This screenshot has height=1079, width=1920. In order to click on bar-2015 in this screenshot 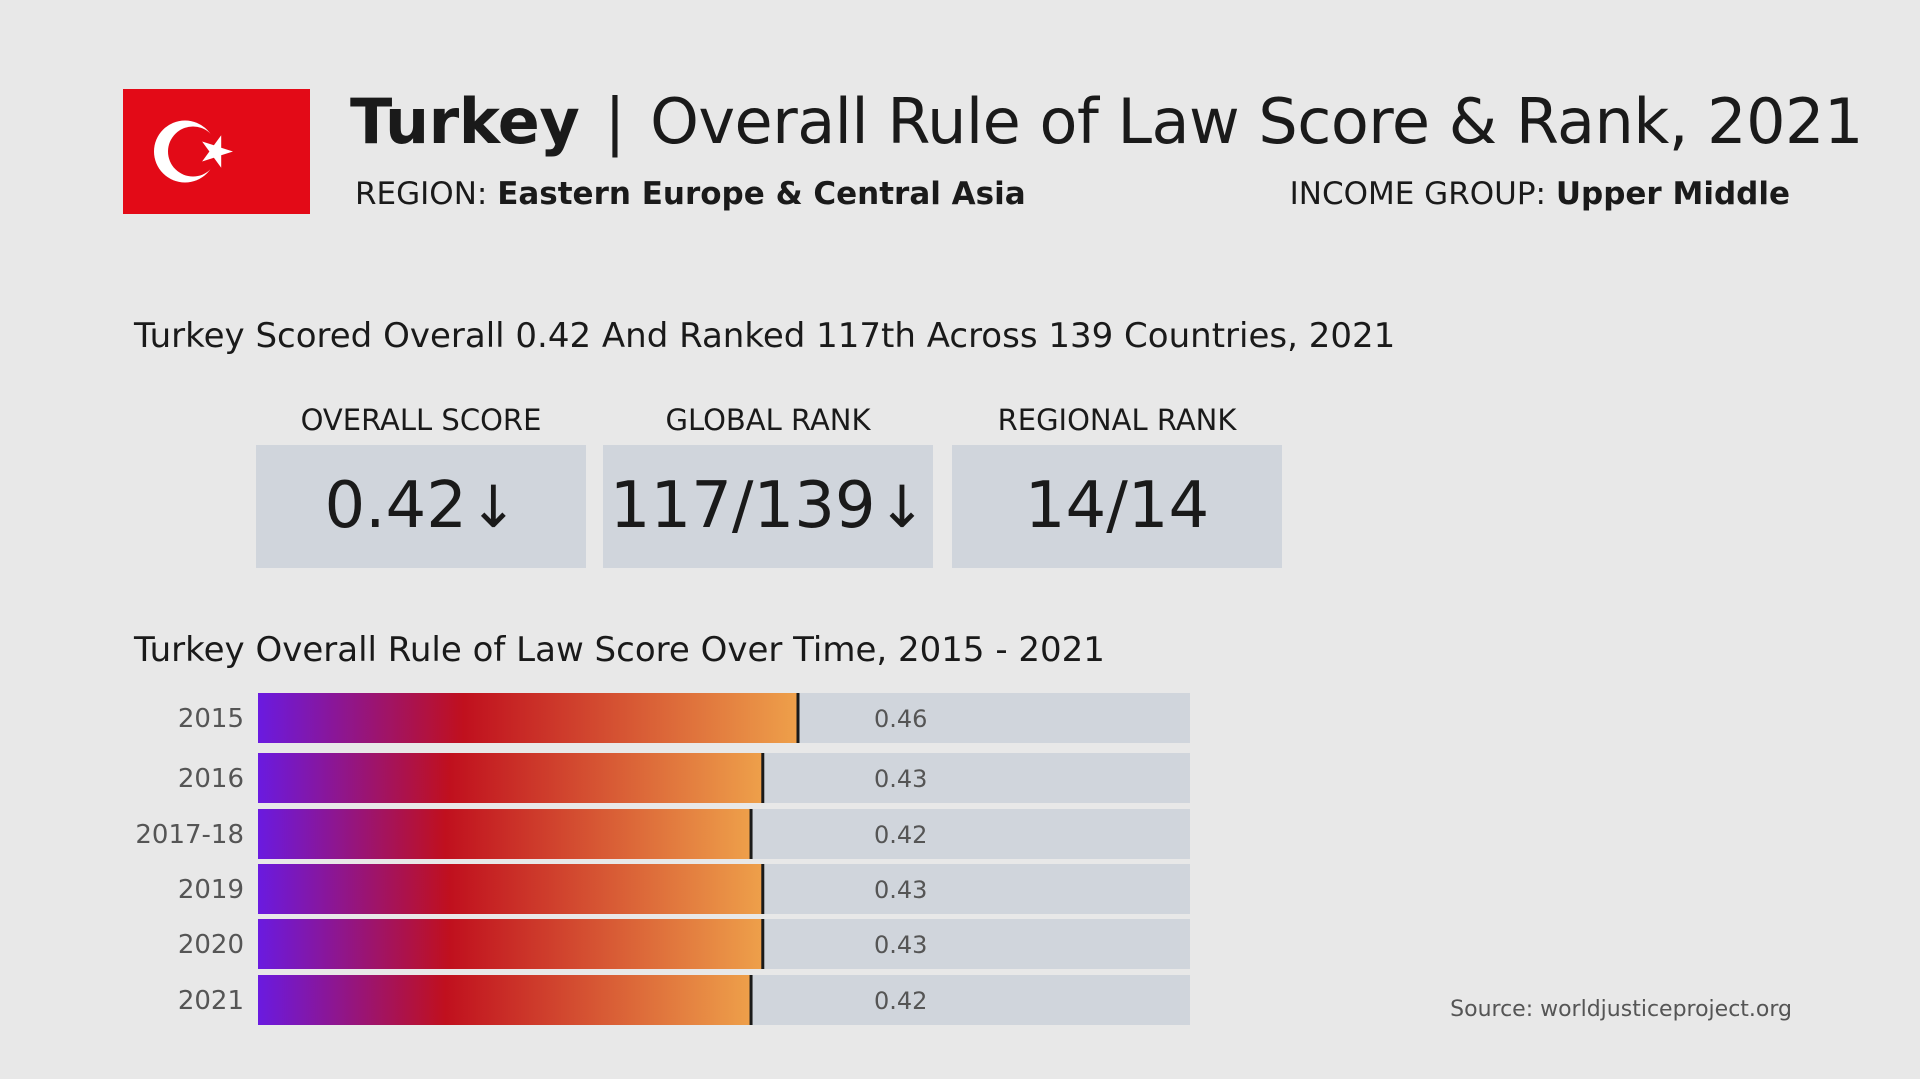, I will do `click(528, 718)`.